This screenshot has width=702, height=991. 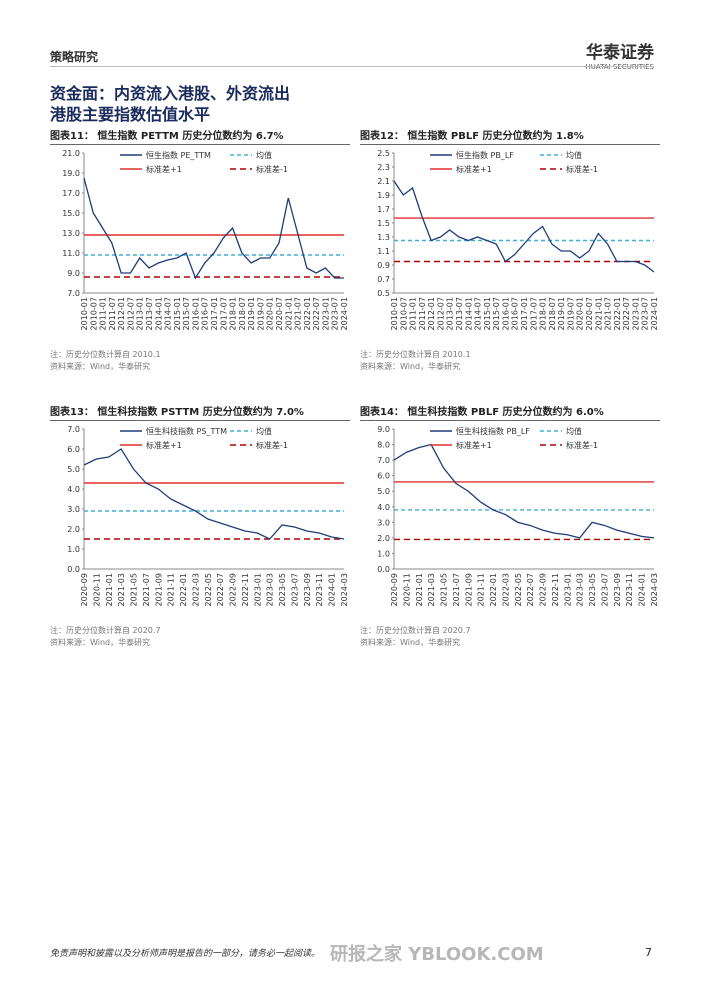 I want to click on x-tick-label: 2017-01, so click(x=524, y=313).